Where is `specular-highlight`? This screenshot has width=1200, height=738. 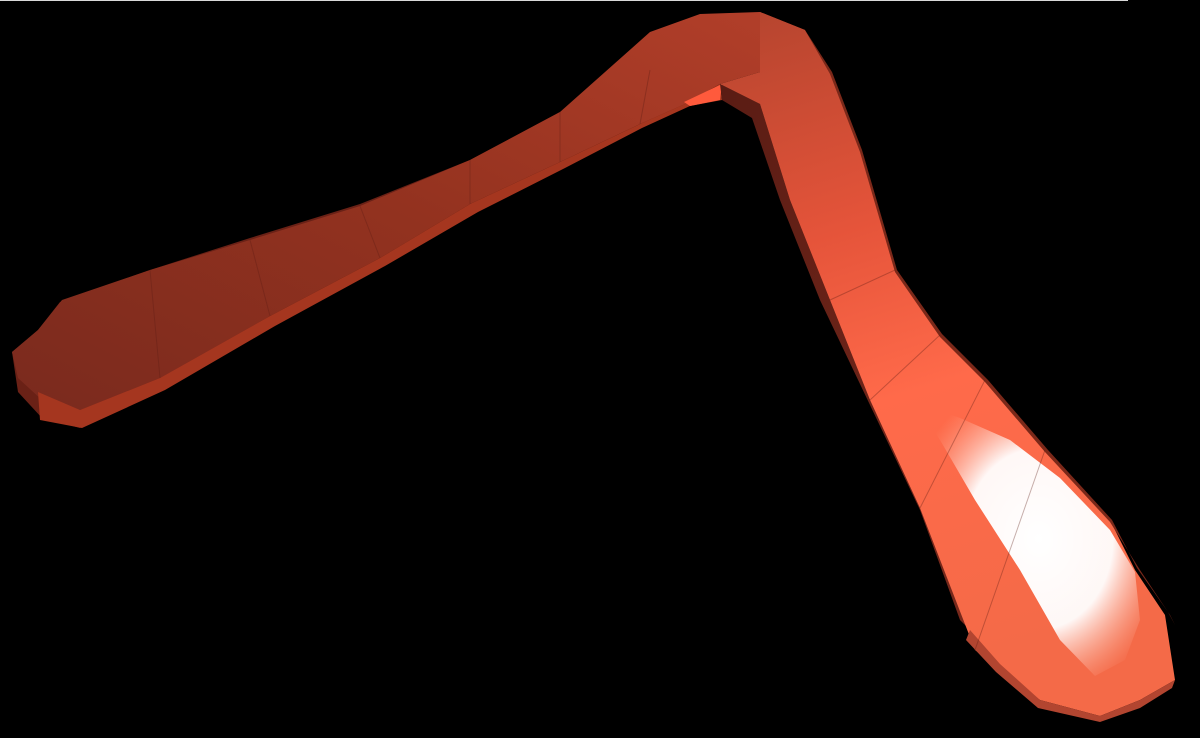 specular-highlight is located at coordinates (1027, 539).